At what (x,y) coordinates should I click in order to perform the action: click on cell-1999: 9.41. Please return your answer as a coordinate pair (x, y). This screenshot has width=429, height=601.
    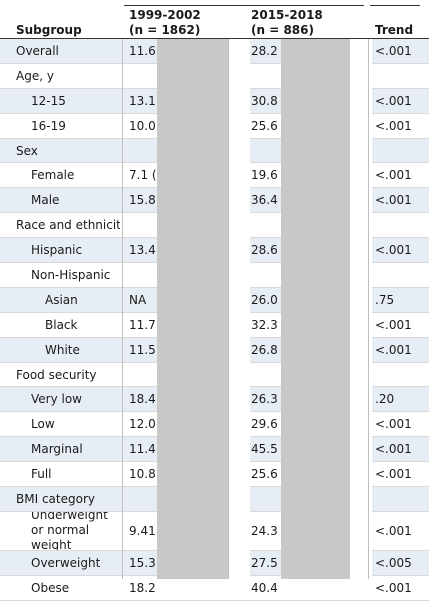
    Looking at the image, I should click on (142, 530).